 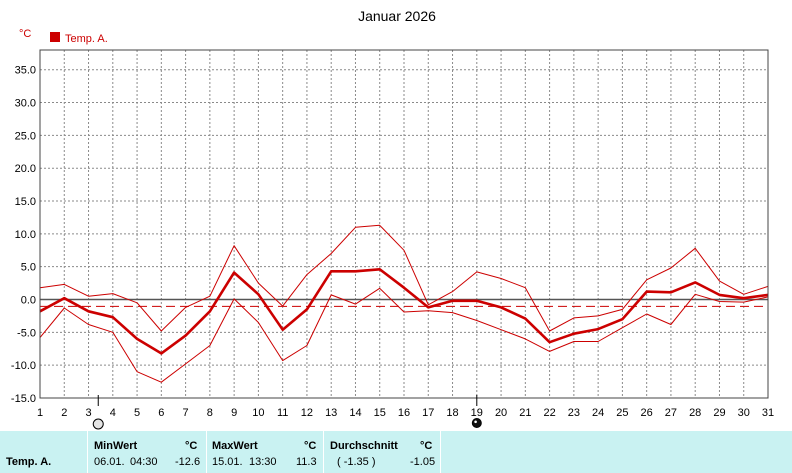 I want to click on x-tick-label: 21, so click(x=525, y=413).